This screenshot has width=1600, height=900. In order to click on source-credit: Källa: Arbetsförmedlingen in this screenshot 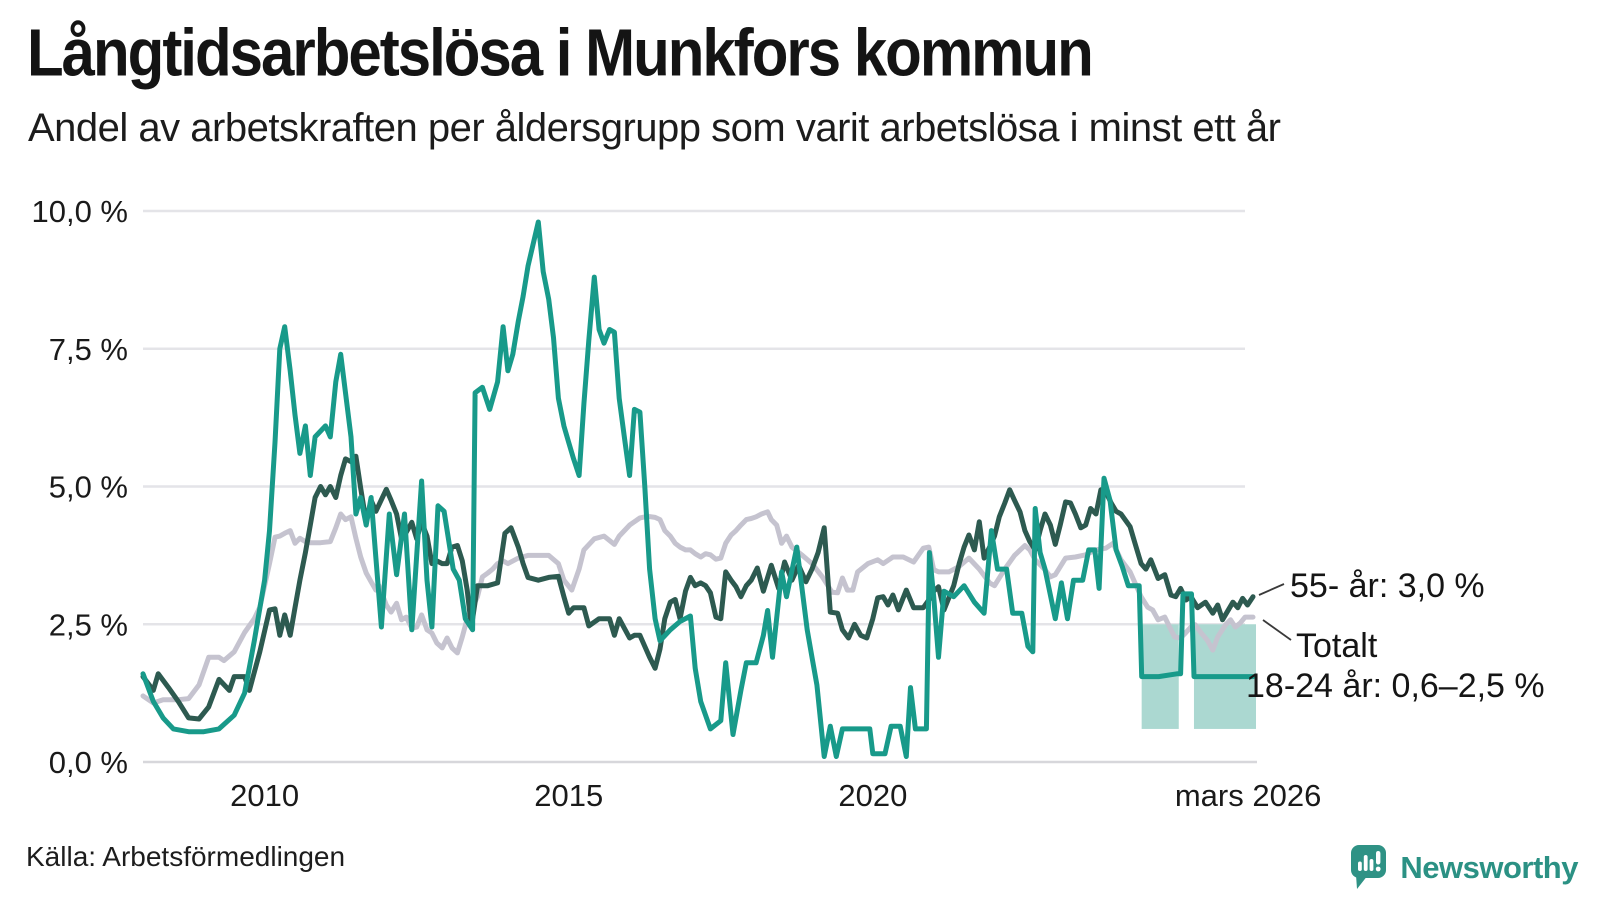, I will do `click(186, 856)`.